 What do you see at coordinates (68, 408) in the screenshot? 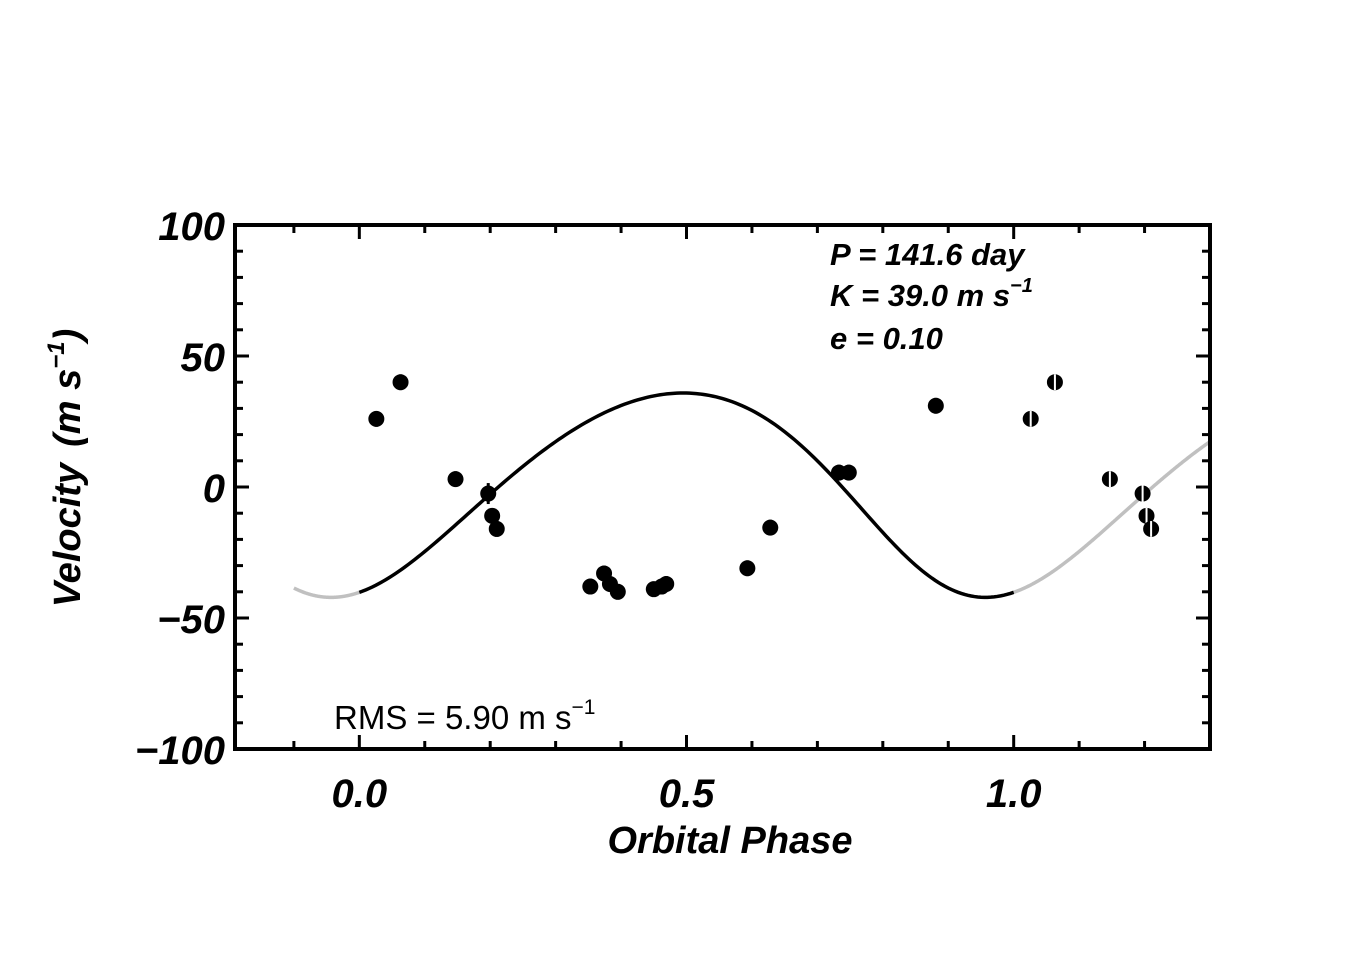
I see `y-axis-title-units: (m s` at bounding box center [68, 408].